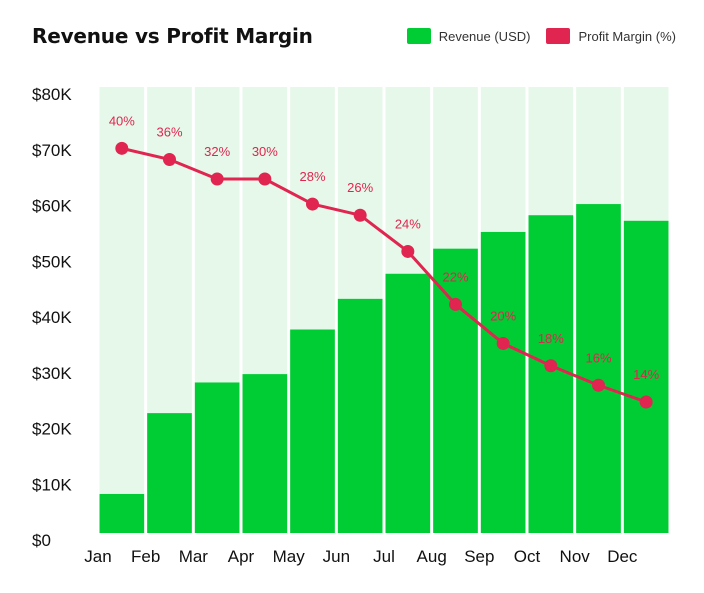 This screenshot has width=704, height=593. What do you see at coordinates (479, 556) in the screenshot?
I see `x-tick-label: Sep` at bounding box center [479, 556].